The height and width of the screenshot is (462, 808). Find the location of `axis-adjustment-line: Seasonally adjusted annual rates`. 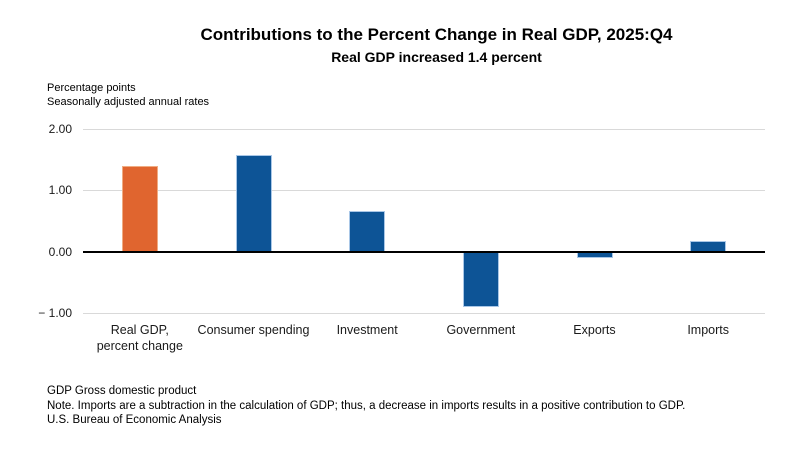

axis-adjustment-line: Seasonally adjusted annual rates is located at coordinates (128, 102).